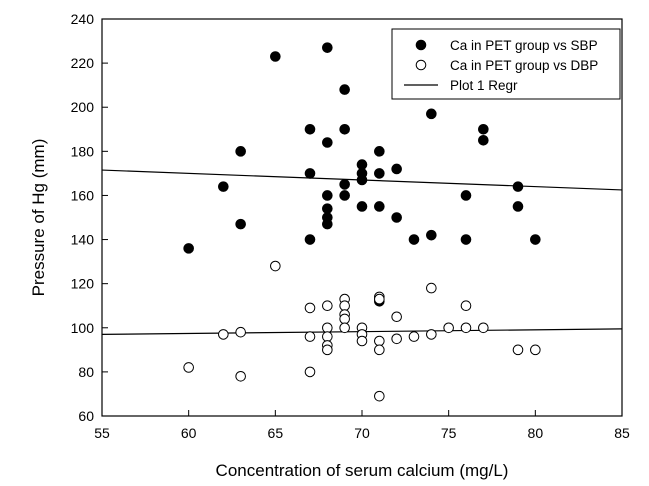 This screenshot has width=649, height=486. Describe the element at coordinates (276, 433) in the screenshot. I see `x-tick-label: 65` at that location.